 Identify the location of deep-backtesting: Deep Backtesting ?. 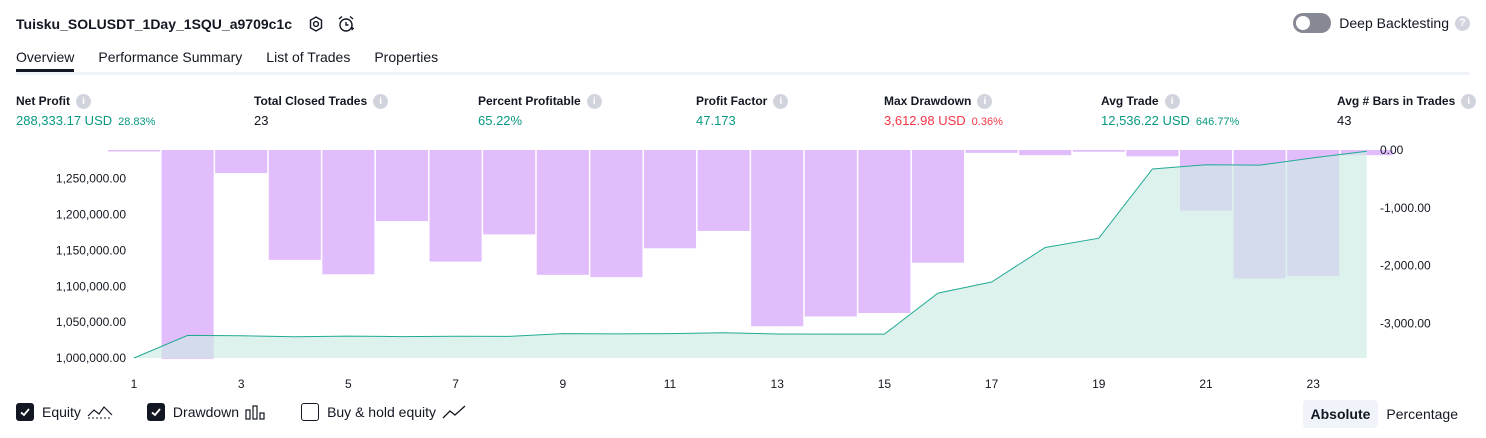
(1381, 23).